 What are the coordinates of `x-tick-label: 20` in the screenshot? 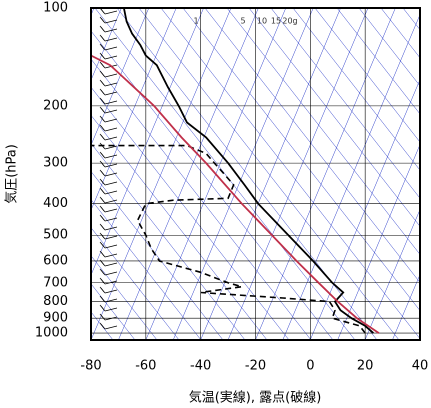 It's located at (365, 366).